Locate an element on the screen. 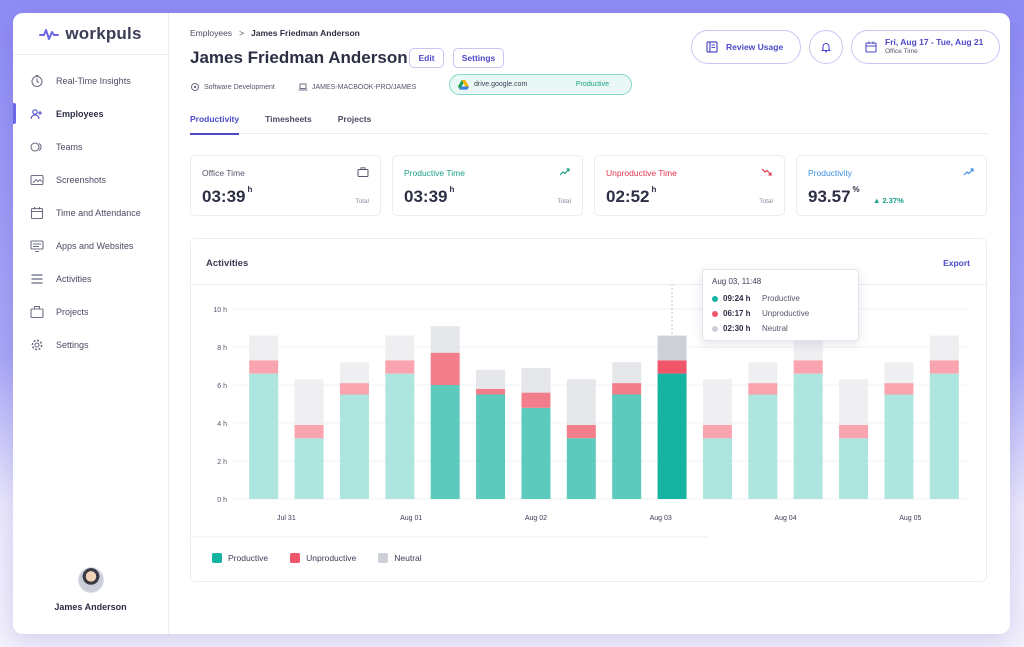  date-range-value: Fri, Aug 17 - Tue, Aug 21 is located at coordinates (934, 42).